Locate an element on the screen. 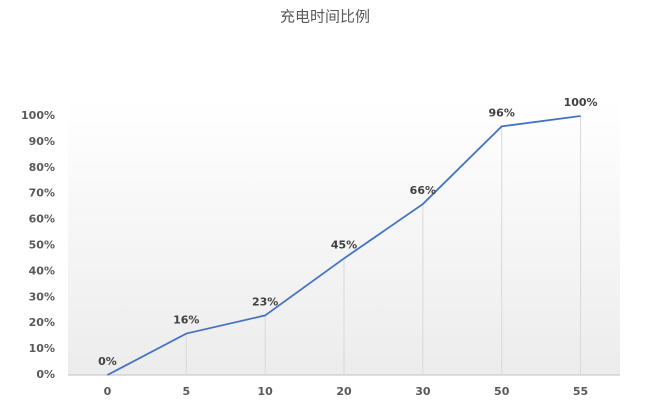  data-label: 100% is located at coordinates (581, 102).